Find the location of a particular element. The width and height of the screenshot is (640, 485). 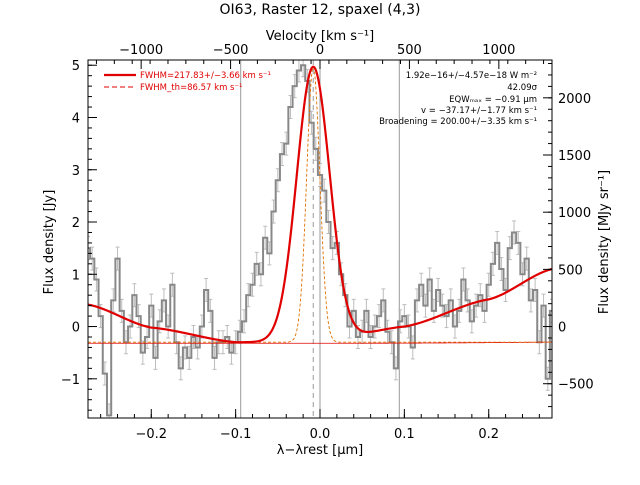

top-tick-label: −1000 is located at coordinates (141, 50).